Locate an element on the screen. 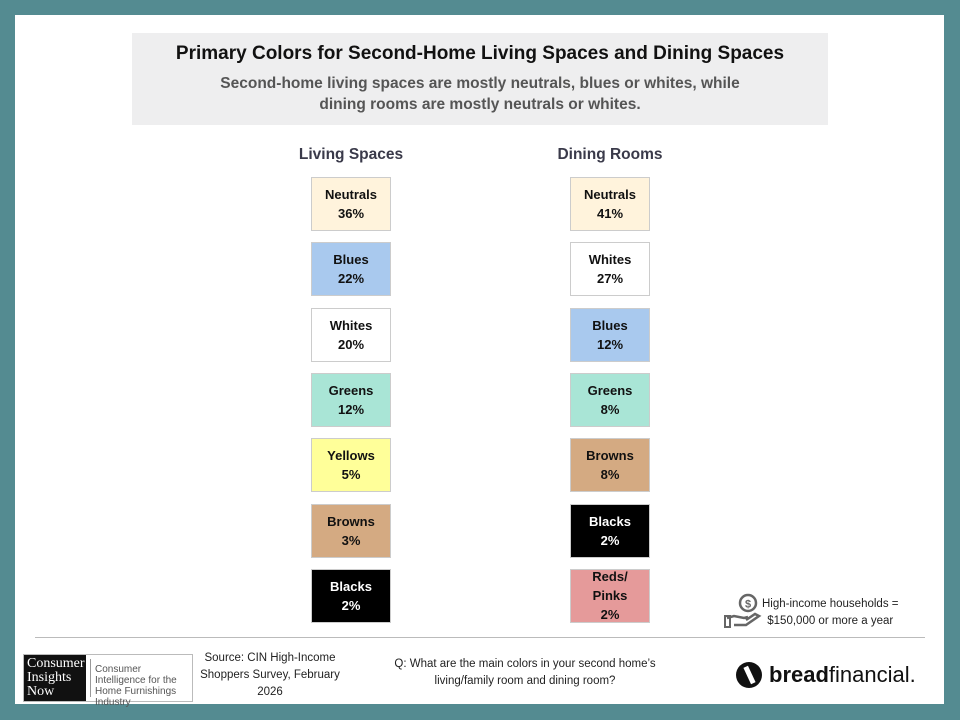 The image size is (960, 720). color-percent: 27% is located at coordinates (610, 279).